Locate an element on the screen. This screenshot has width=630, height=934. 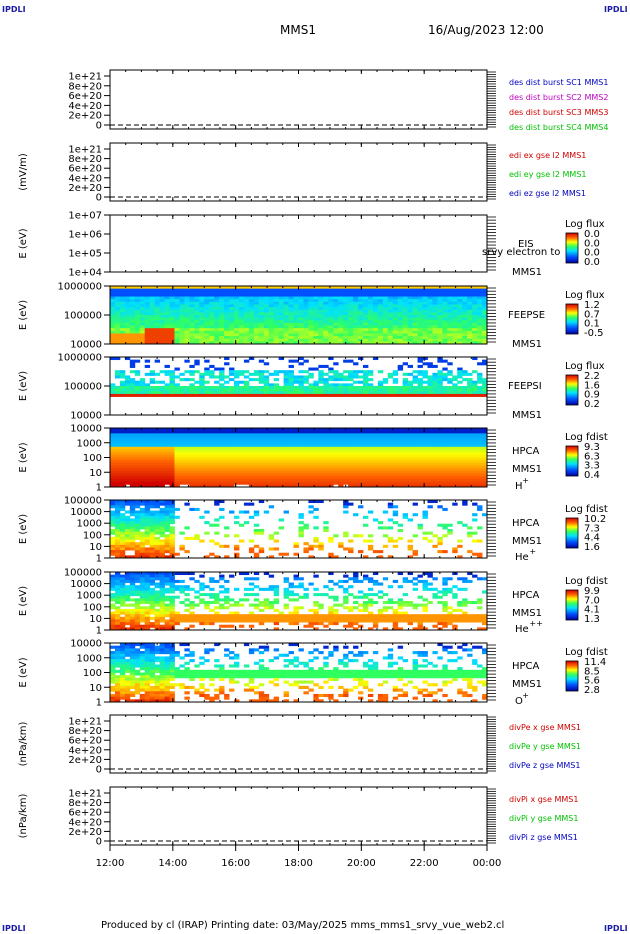
ytick-label: 10000 is located at coordinates (86, 345).